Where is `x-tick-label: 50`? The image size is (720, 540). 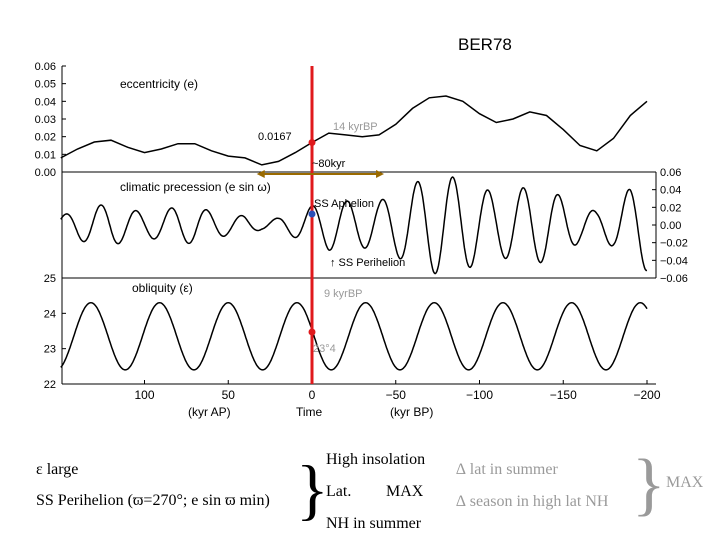
x-tick-label: 50 is located at coordinates (229, 395).